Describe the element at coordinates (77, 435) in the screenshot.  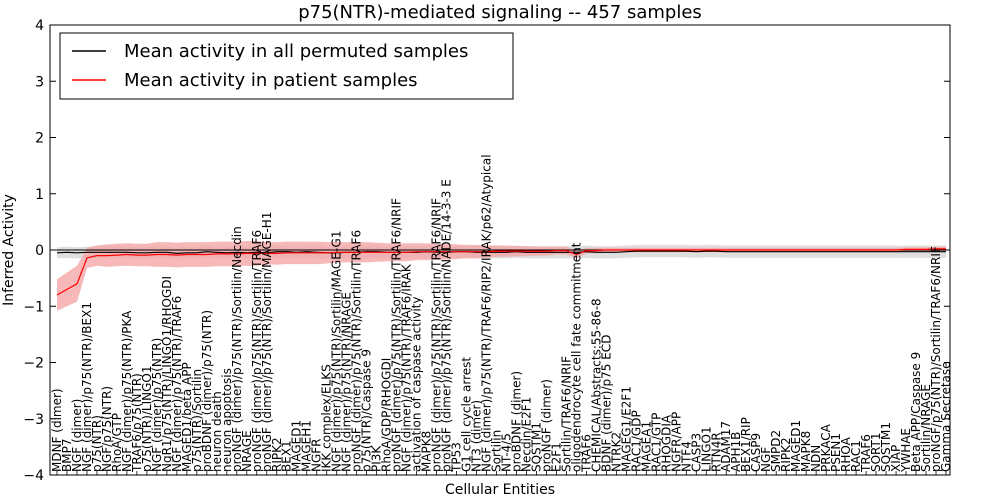
I see `category-label: NGF (dimer)` at that location.